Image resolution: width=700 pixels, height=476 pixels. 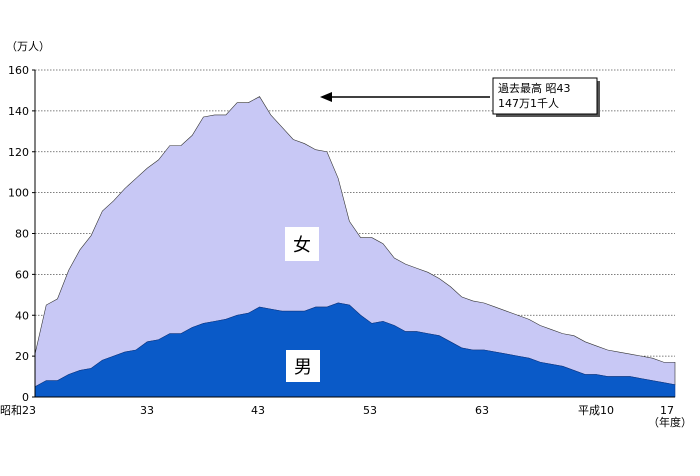 I want to click on series-label-male: 男, so click(x=303, y=366).